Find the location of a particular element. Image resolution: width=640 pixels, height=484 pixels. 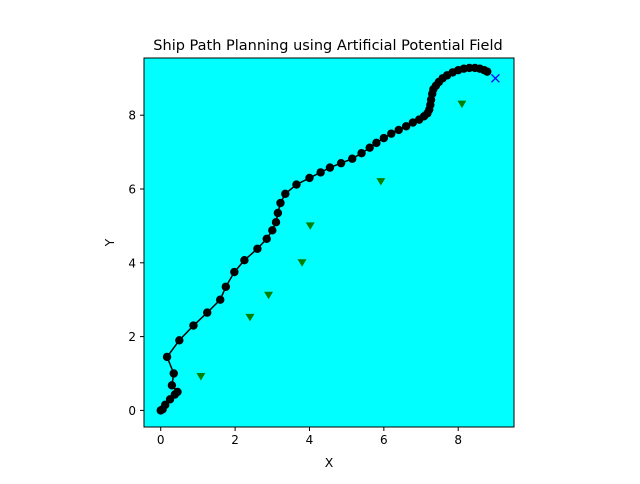

y-axis: 0 2 4 6 8 is located at coordinates (136, 263).